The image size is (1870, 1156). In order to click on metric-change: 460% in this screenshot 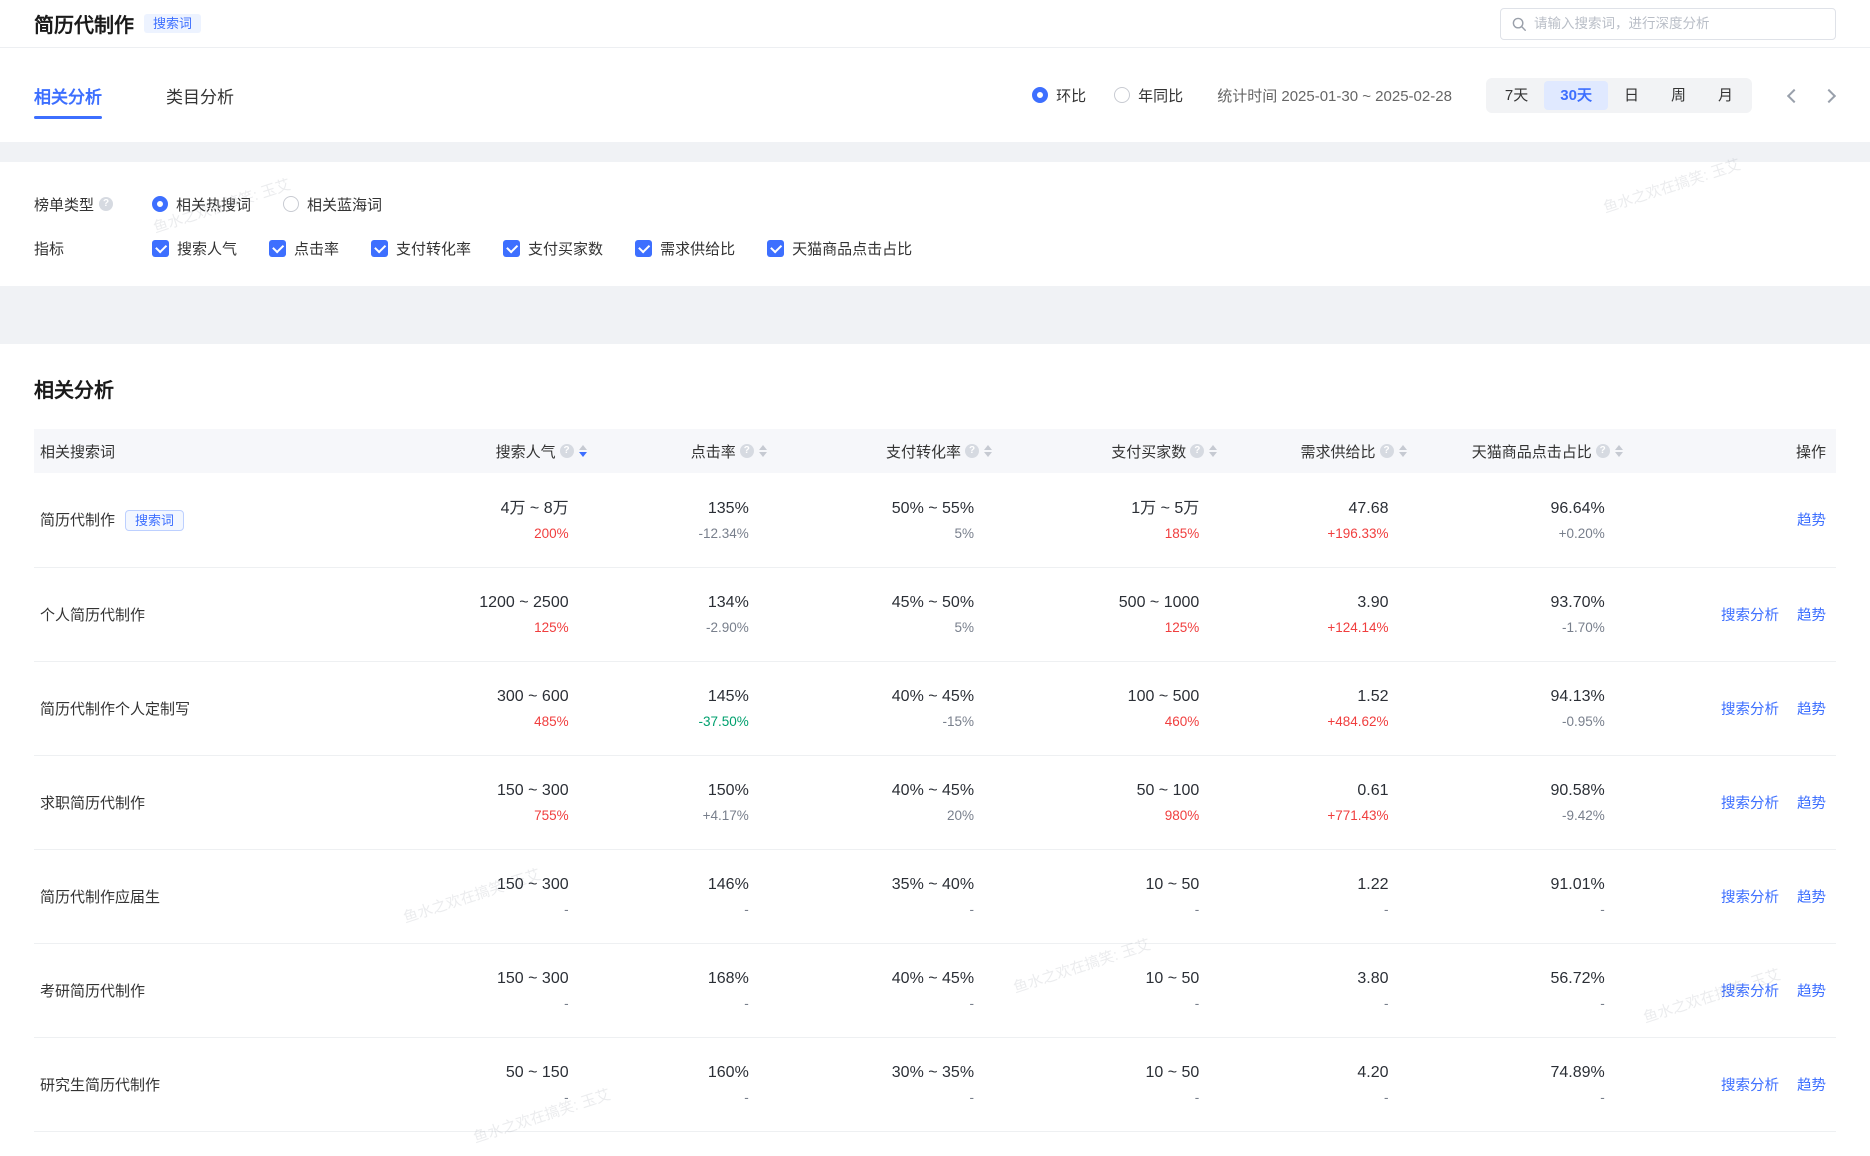, I will do `click(1182, 722)`.